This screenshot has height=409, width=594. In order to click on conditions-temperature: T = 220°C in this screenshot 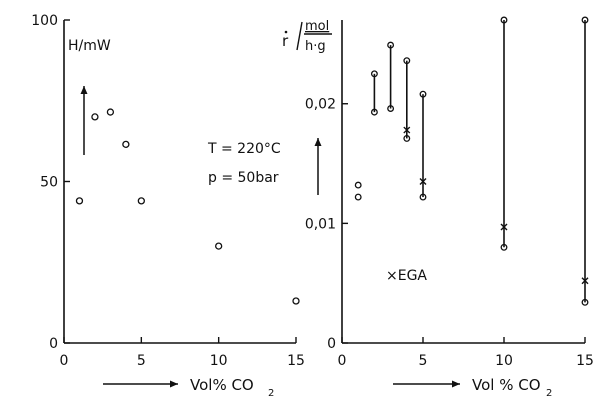, I will do `click(244, 149)`.